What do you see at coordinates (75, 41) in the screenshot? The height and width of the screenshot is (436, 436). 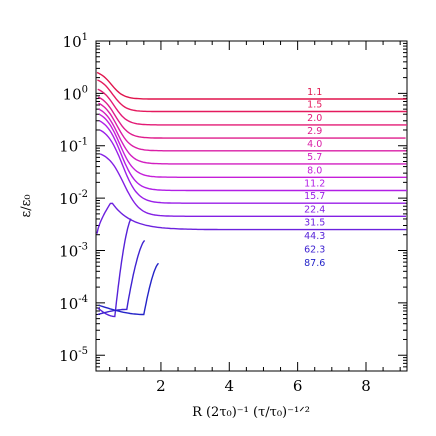 I see `y-tick-label: 10¹` at bounding box center [75, 41].